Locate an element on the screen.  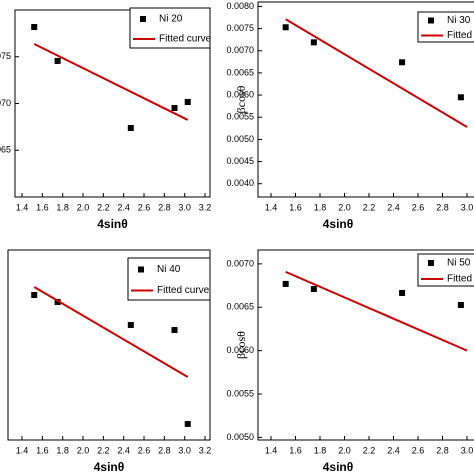
legend-label: Ni 50 is located at coordinates (459, 263).